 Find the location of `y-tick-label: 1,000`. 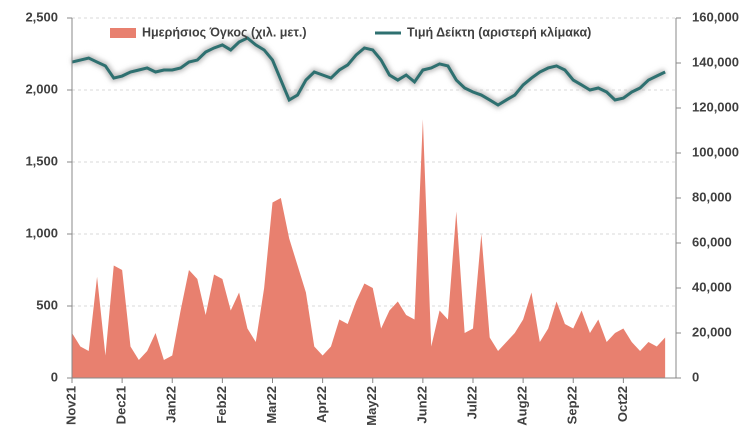

y-tick-label: 1,000 is located at coordinates (41, 232).